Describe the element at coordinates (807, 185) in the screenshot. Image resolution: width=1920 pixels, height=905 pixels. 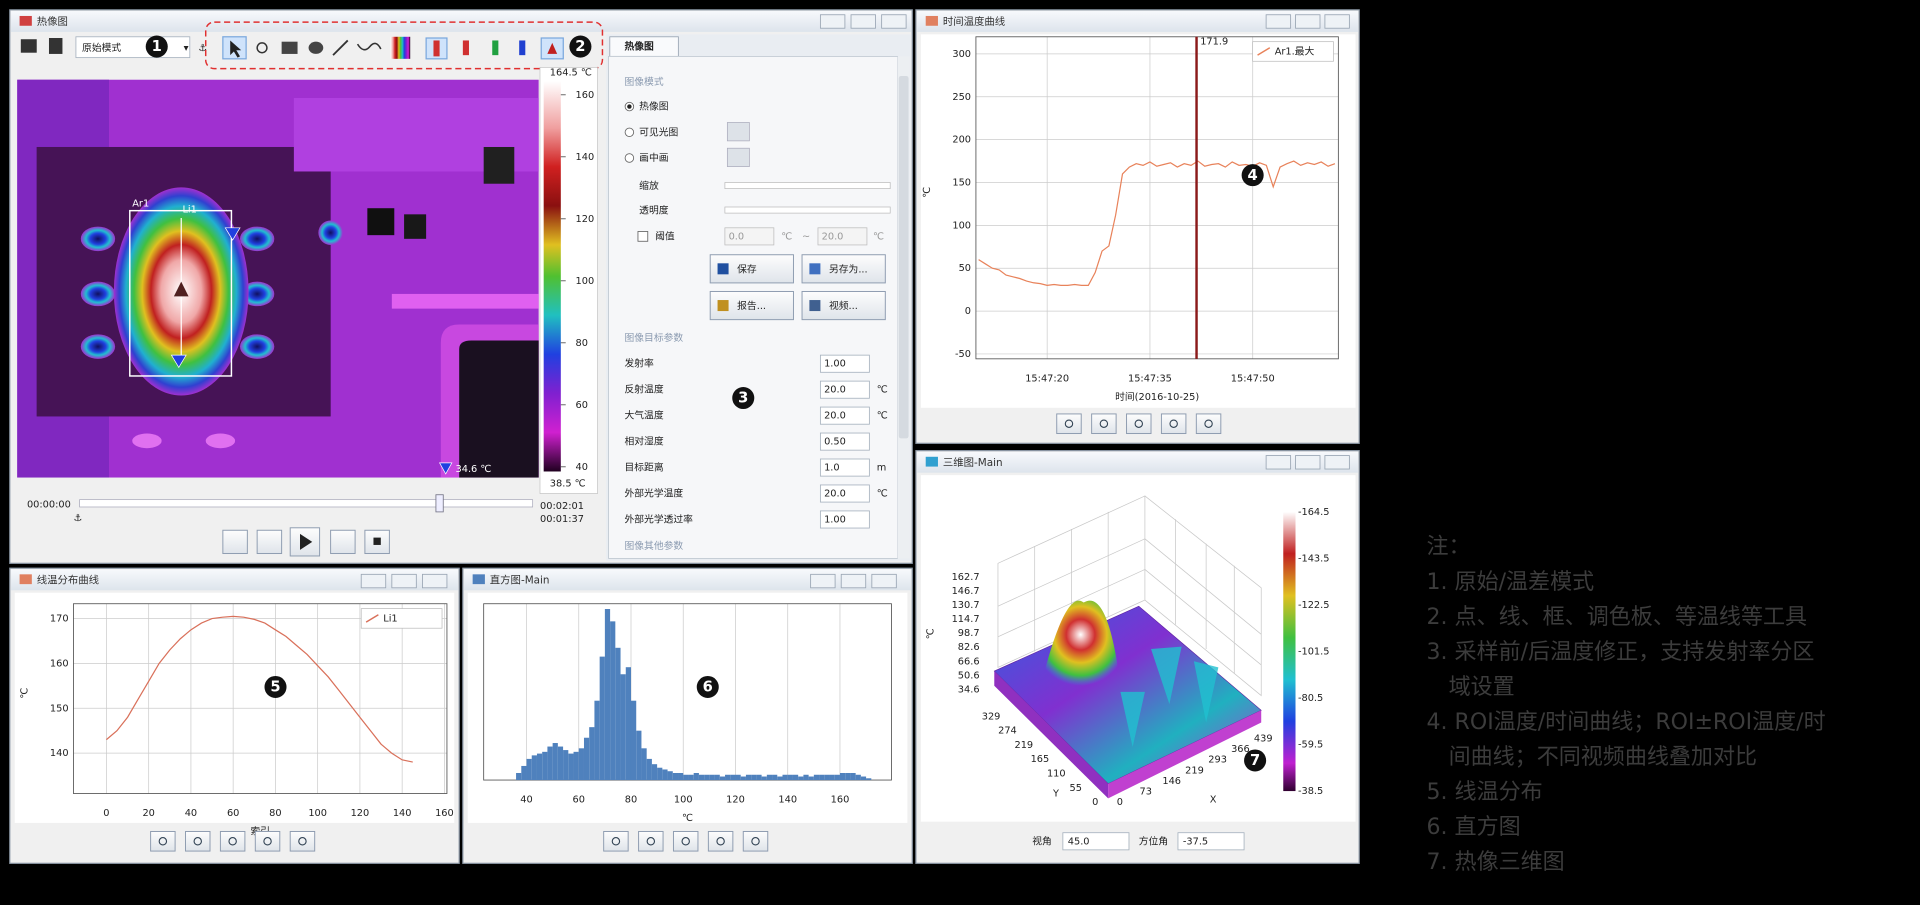
I see `zoom-slider` at that location.